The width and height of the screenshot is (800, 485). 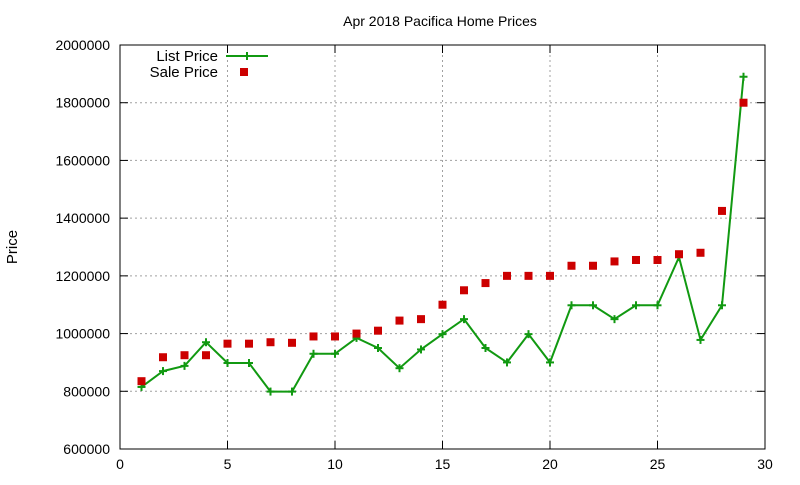 What do you see at coordinates (765, 464) in the screenshot?
I see `x-tick-label: 30` at bounding box center [765, 464].